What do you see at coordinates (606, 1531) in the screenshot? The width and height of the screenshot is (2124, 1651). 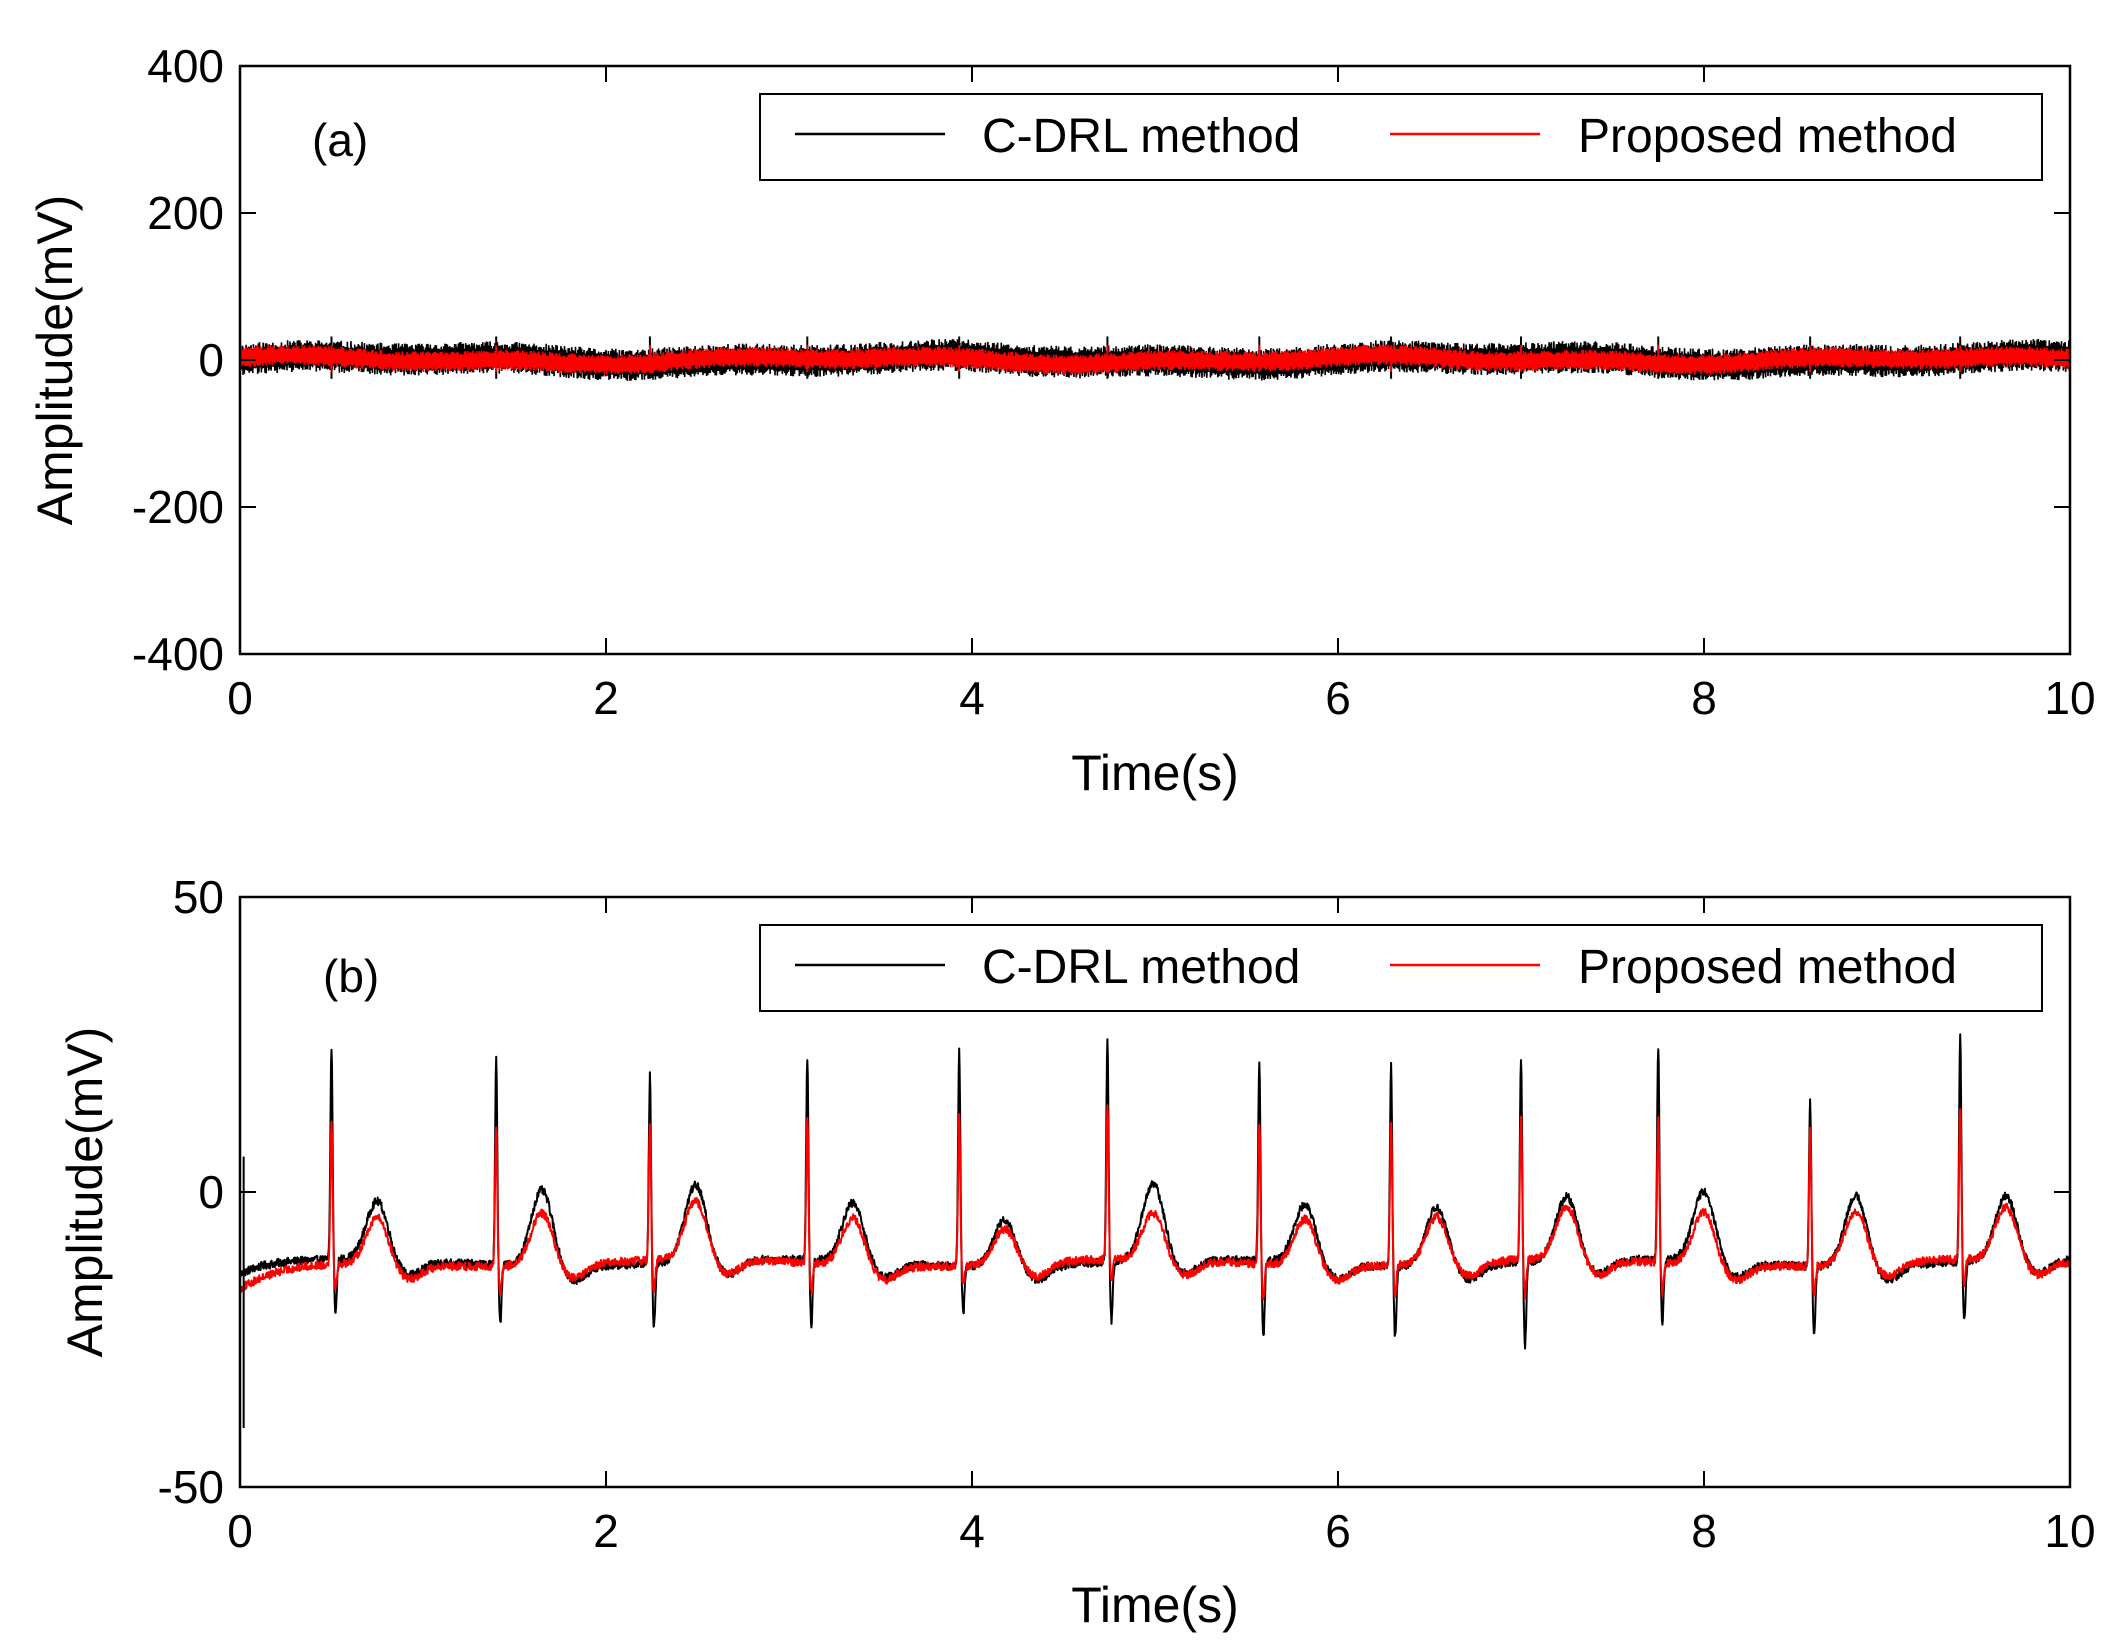 I see `panel-b-x-tick-label: 2` at bounding box center [606, 1531].